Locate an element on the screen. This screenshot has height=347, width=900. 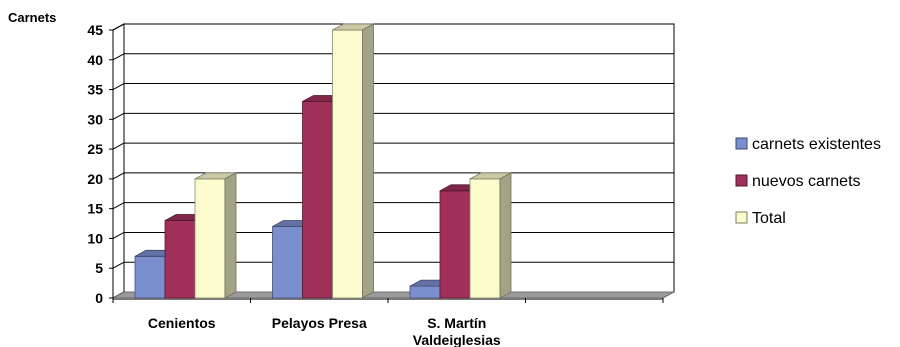
x-tick-label: Cenientos is located at coordinates (182, 323).